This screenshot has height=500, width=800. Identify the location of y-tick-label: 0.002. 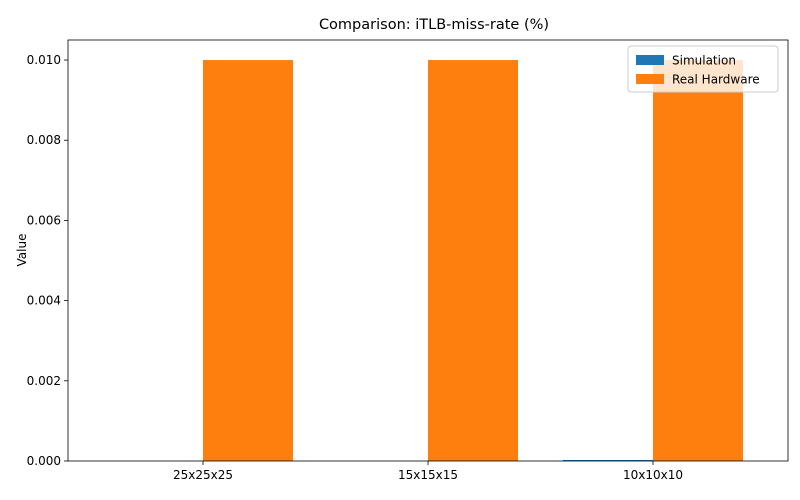
(44, 381).